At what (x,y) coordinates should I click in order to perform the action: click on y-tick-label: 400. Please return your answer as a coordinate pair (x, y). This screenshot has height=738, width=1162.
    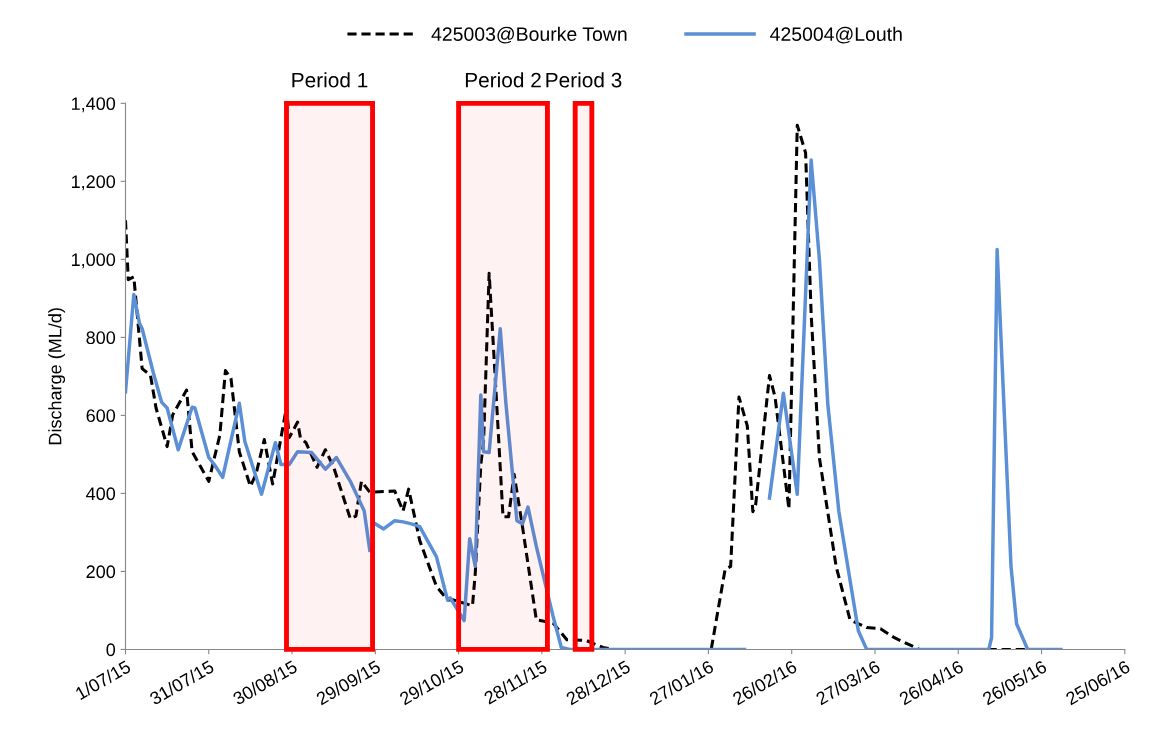
    Looking at the image, I should click on (101, 494).